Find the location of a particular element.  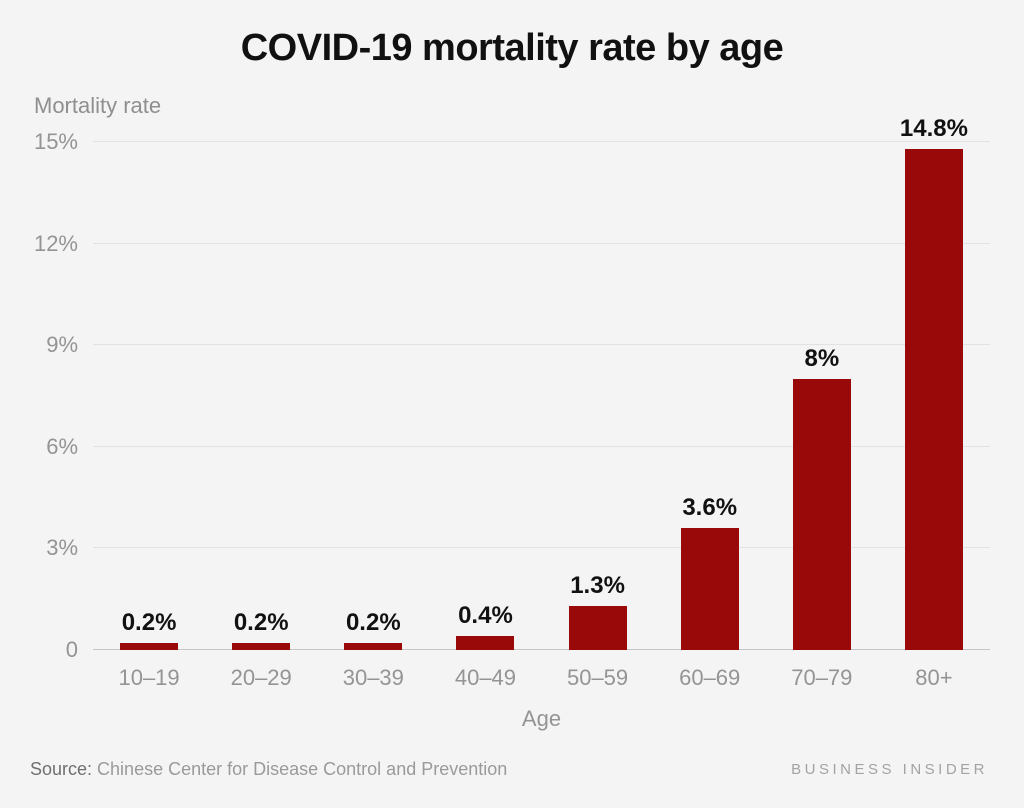

x-tick-label: 20–29 is located at coordinates (261, 677).